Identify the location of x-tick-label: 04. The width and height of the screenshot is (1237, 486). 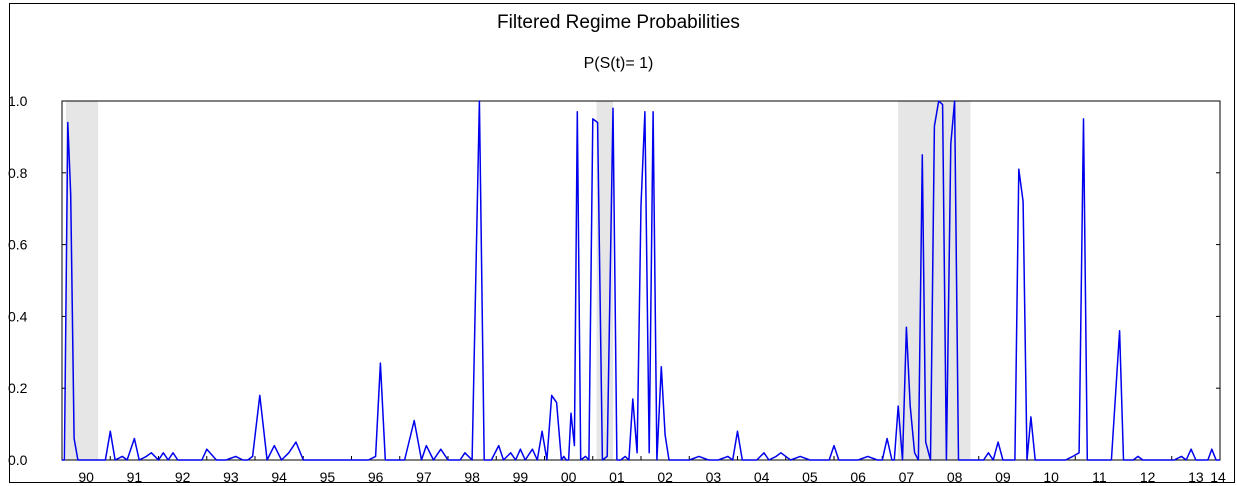
(762, 477).